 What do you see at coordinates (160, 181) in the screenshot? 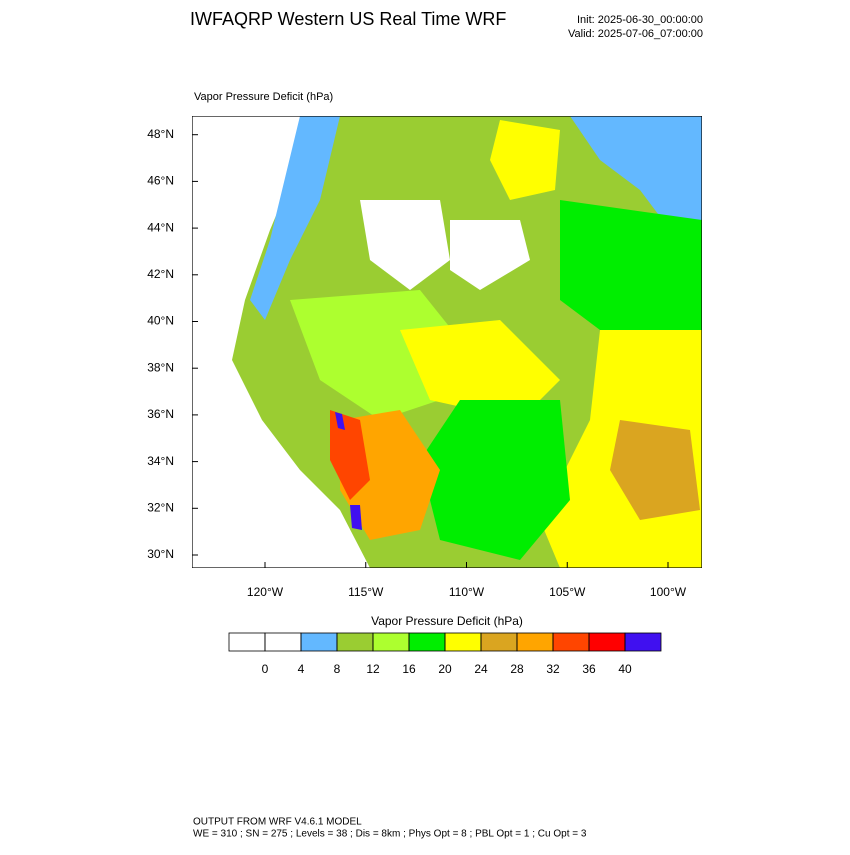
I see `lat-tick-label: 46°N` at bounding box center [160, 181].